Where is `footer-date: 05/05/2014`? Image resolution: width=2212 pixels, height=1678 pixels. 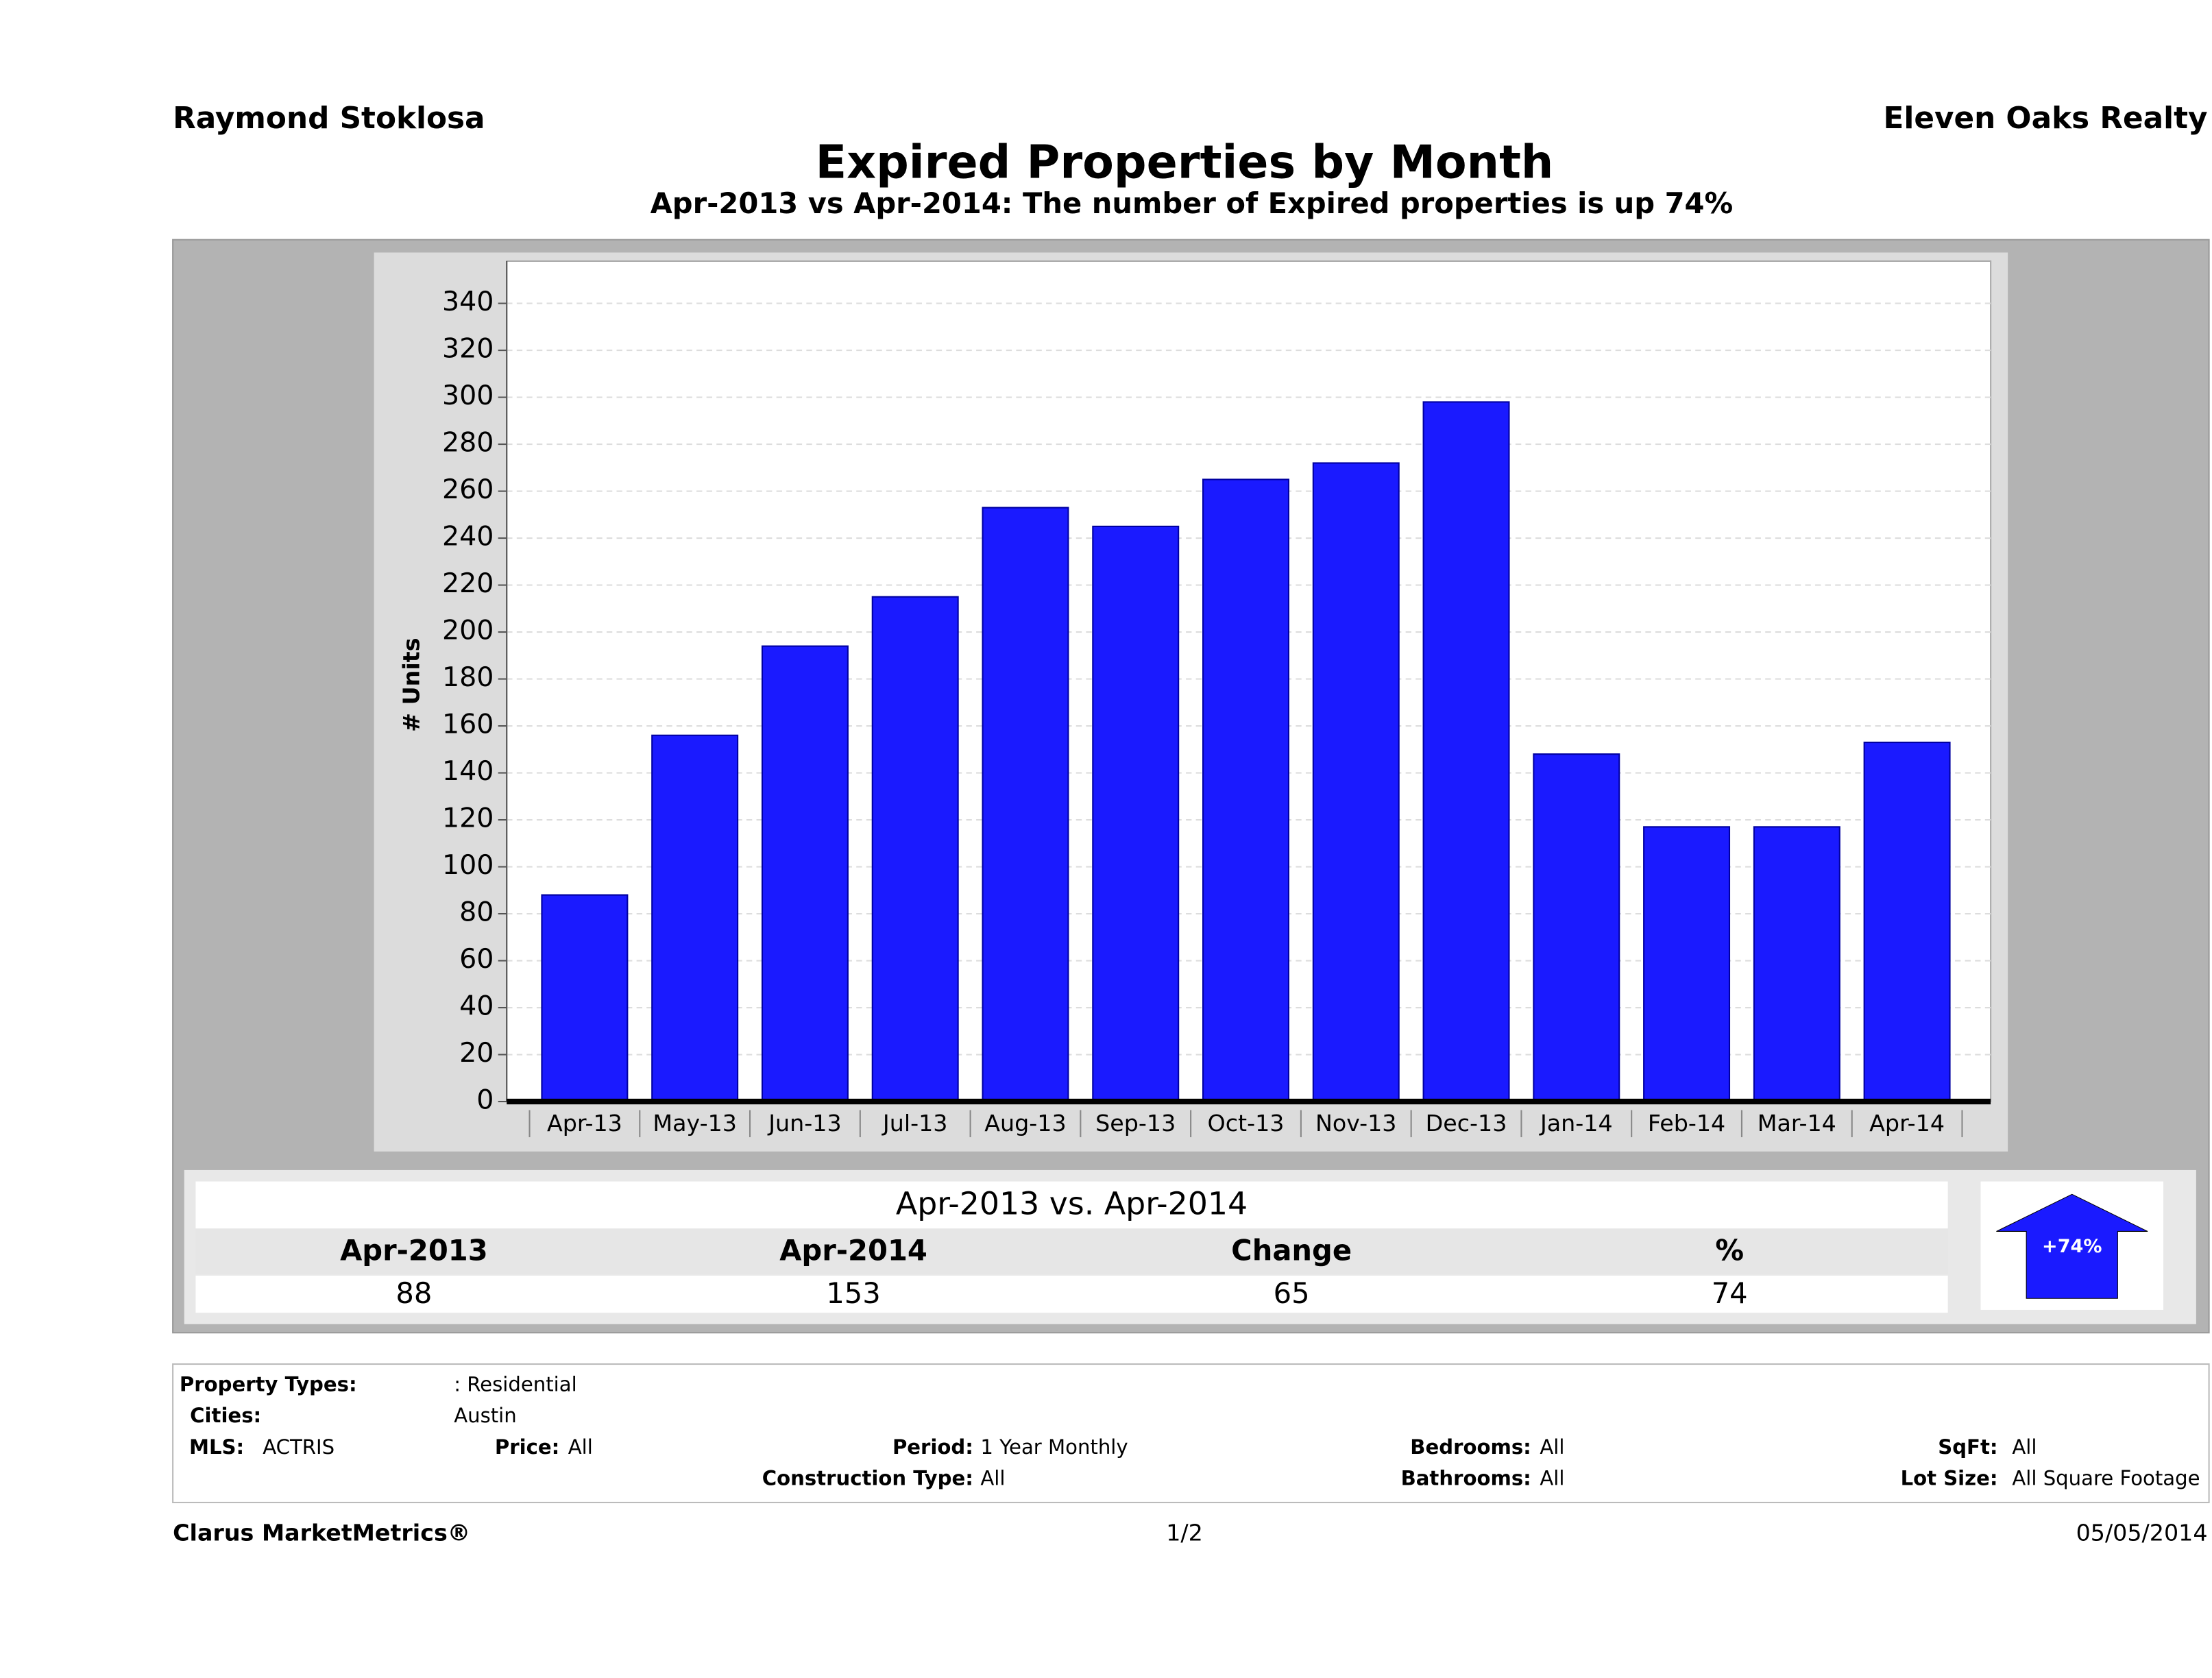 footer-date: 05/05/2014 is located at coordinates (2142, 1532).